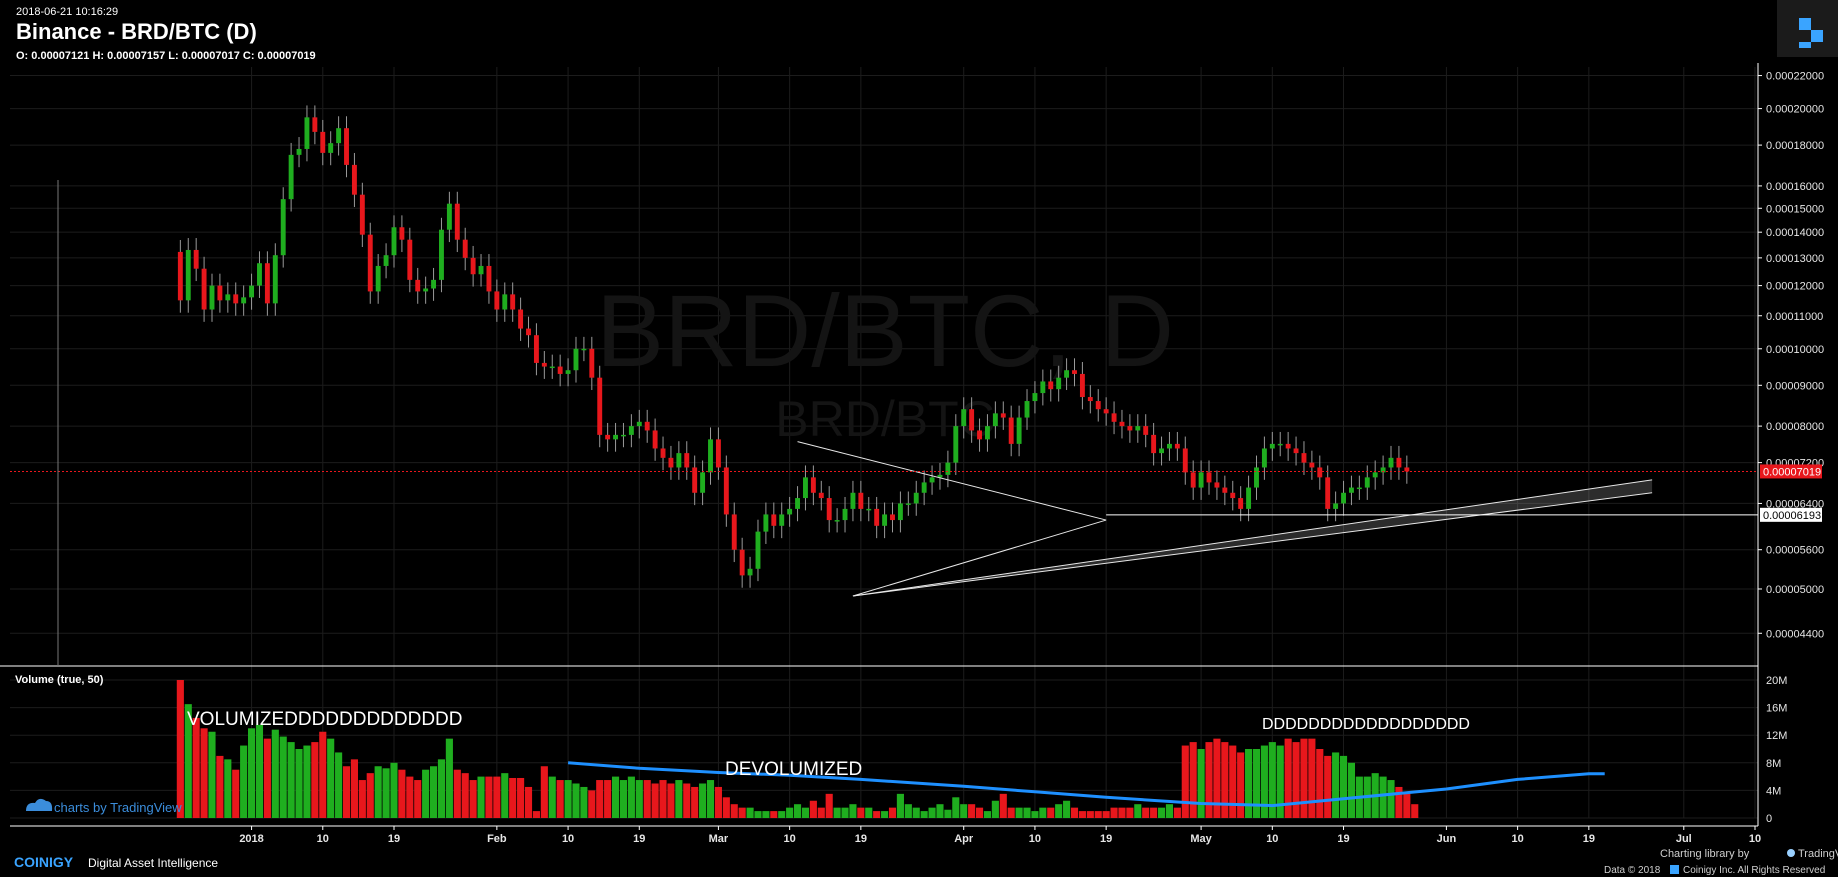 This screenshot has height=877, width=1838. I want to click on tradingview-badge: charts by TradingView, so click(104, 806).